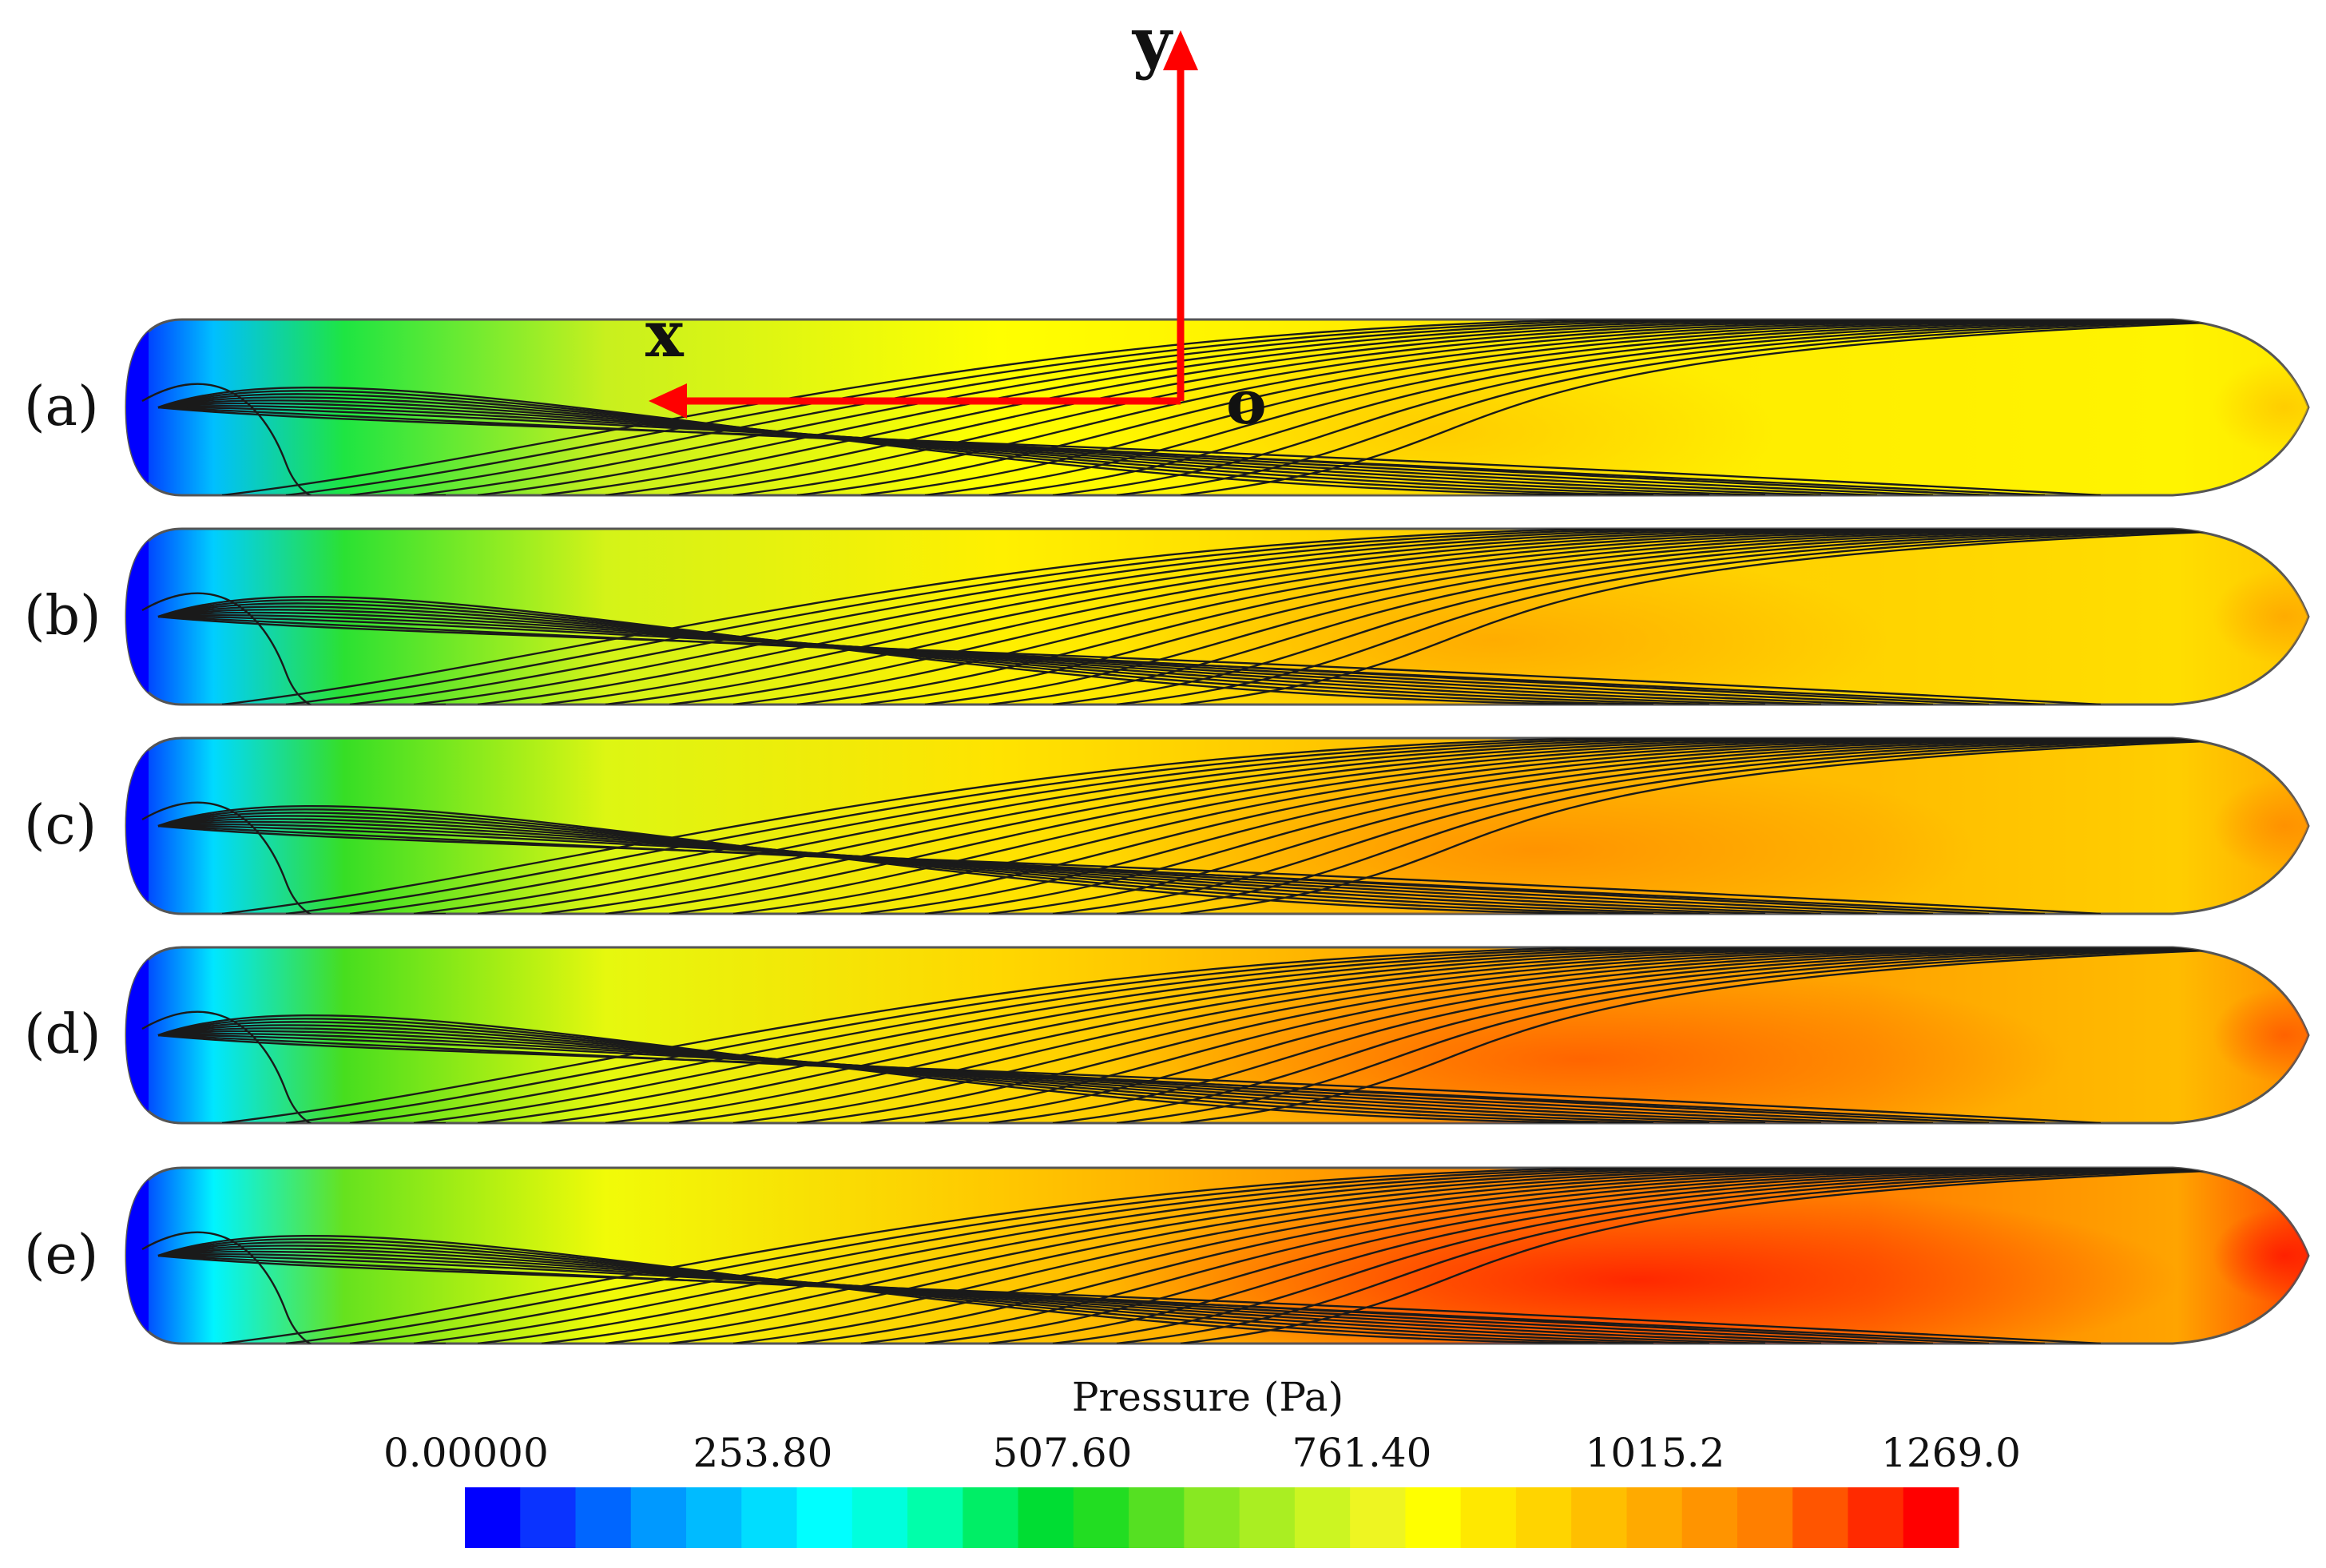  I want to click on panel-e: (e), so click(1167, 1255).